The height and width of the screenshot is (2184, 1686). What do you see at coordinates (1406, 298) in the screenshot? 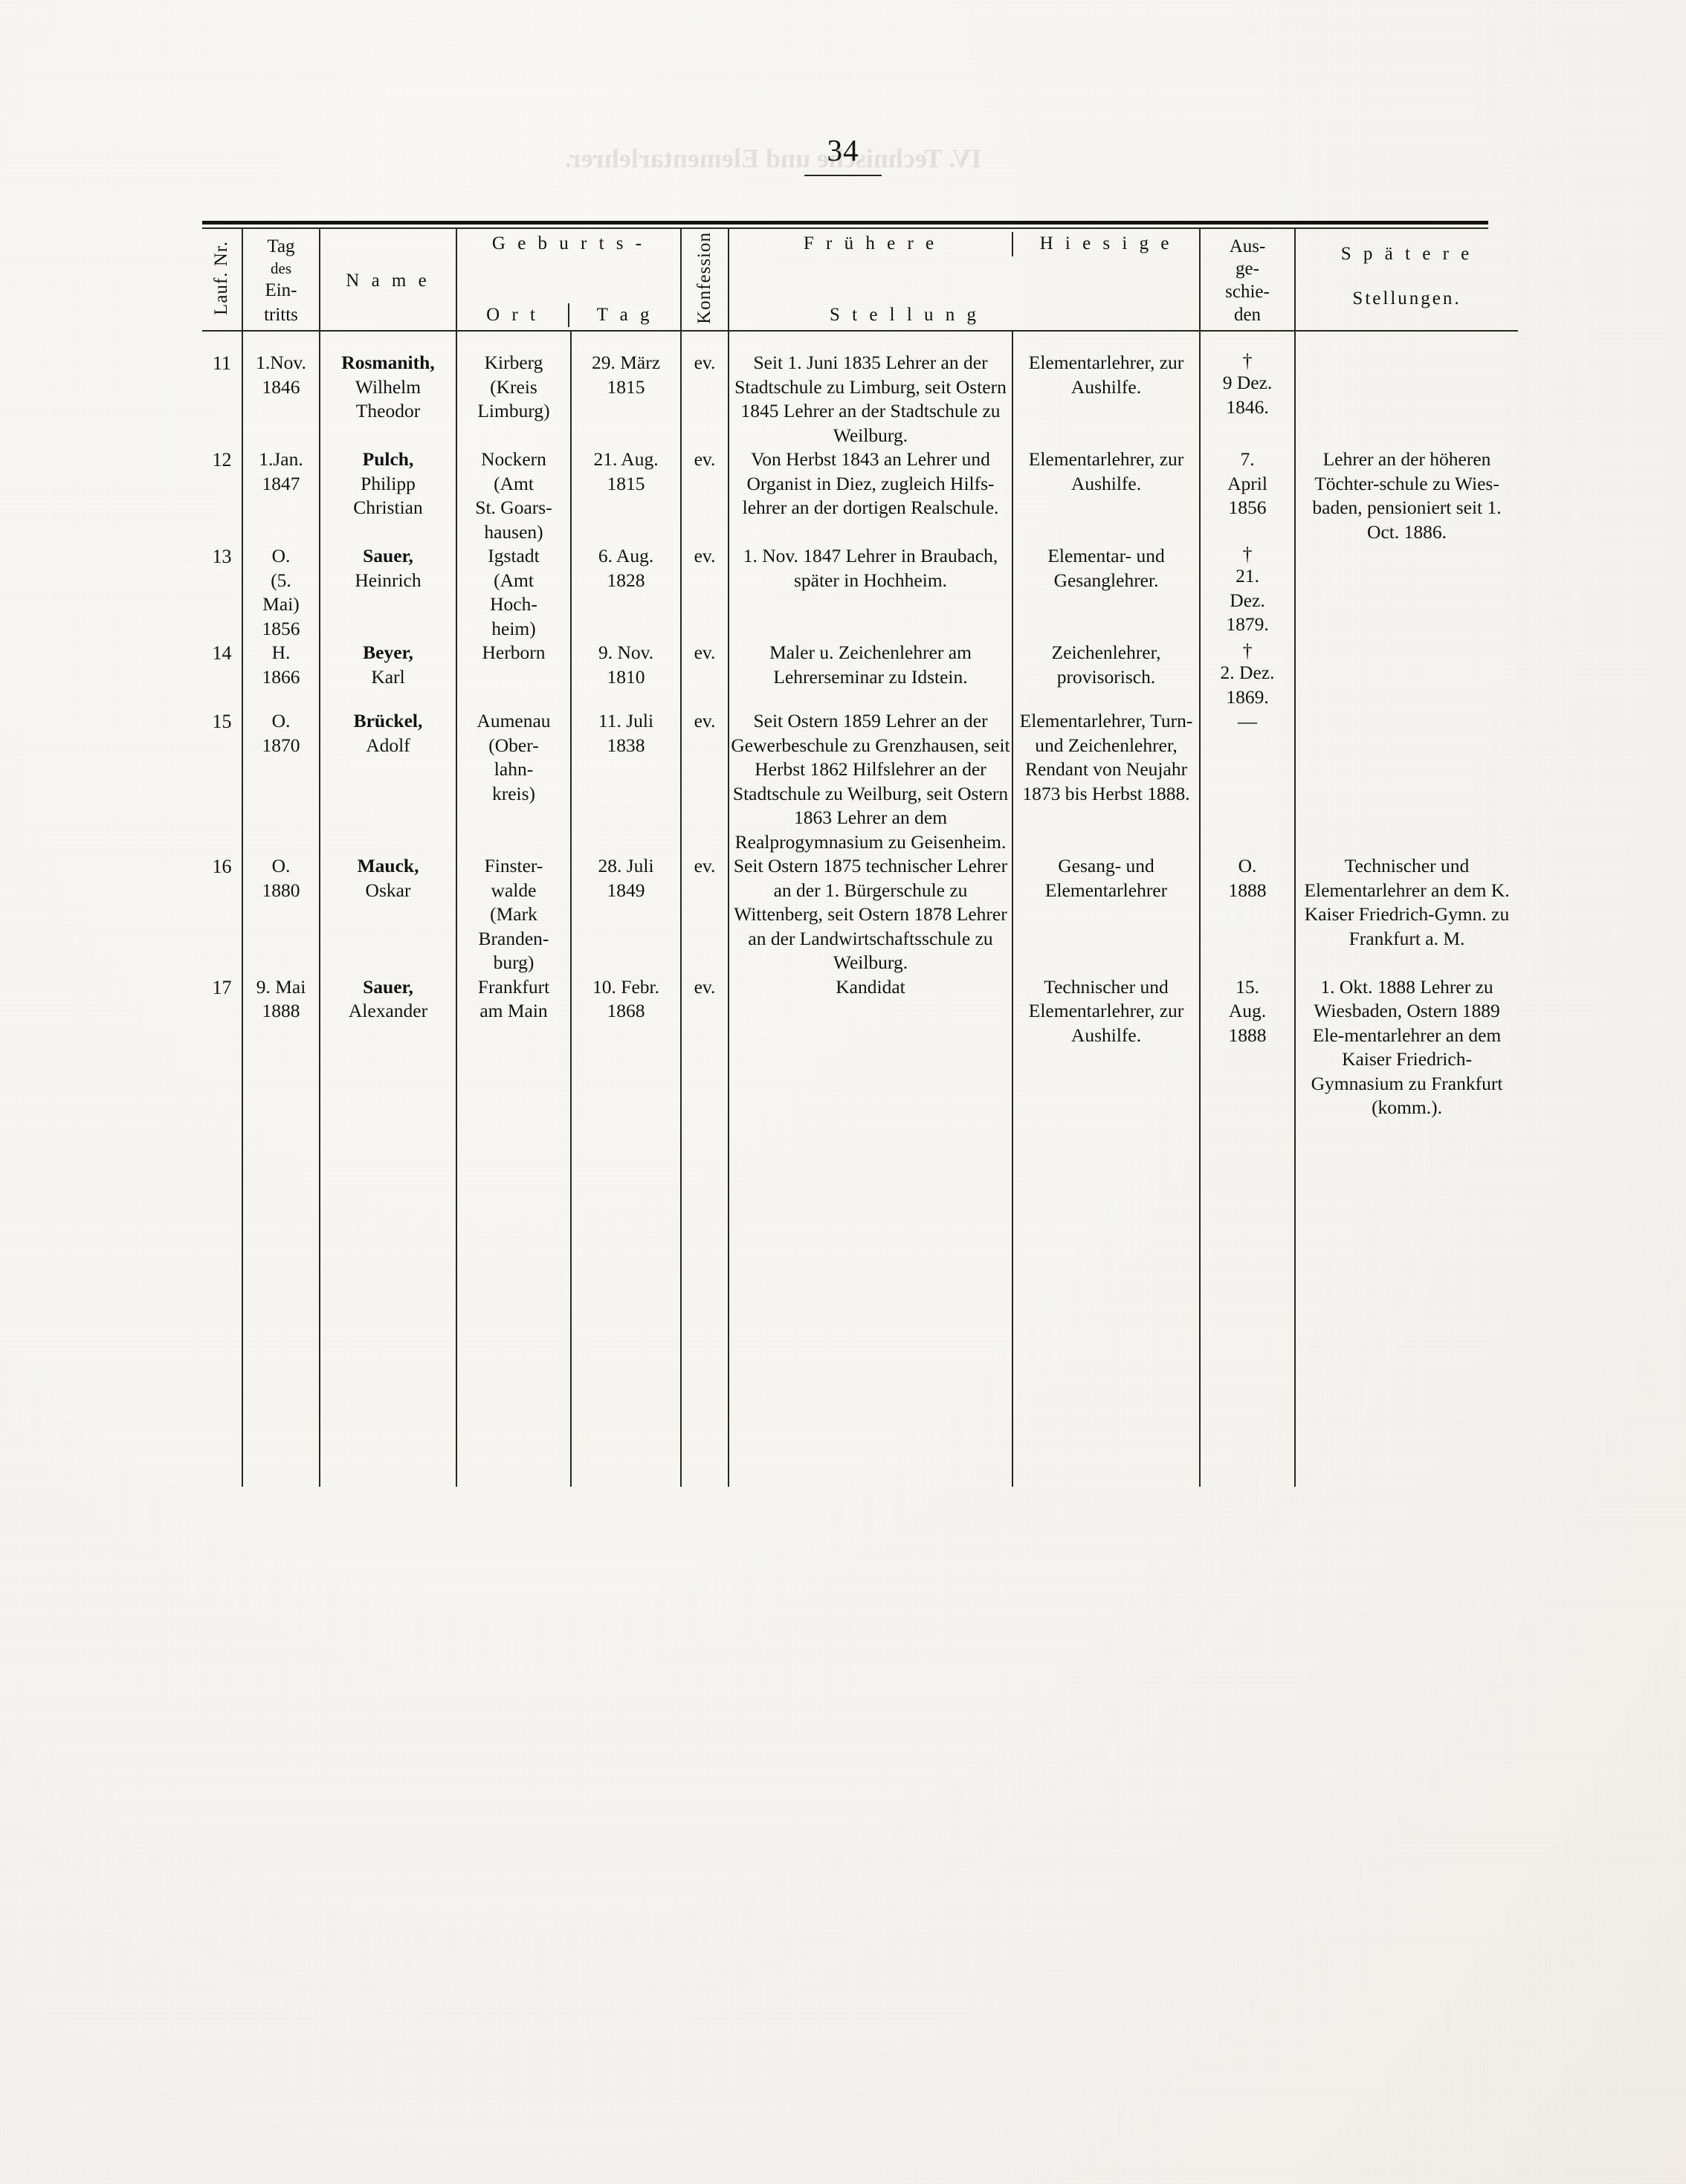
I see `header-spaetere-stellungen: Stellungen.` at bounding box center [1406, 298].